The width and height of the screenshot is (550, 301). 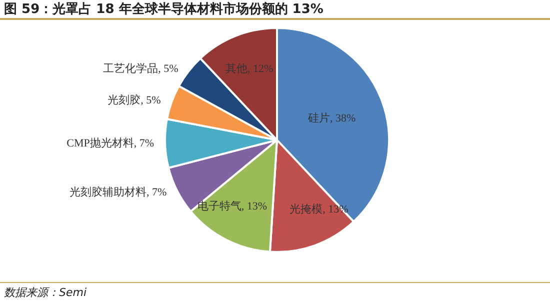 What do you see at coordinates (164, 9) in the screenshot?
I see `chart-title: 图 59：光罩占 18 年全球半导体材料市场份额的 13%` at bounding box center [164, 9].